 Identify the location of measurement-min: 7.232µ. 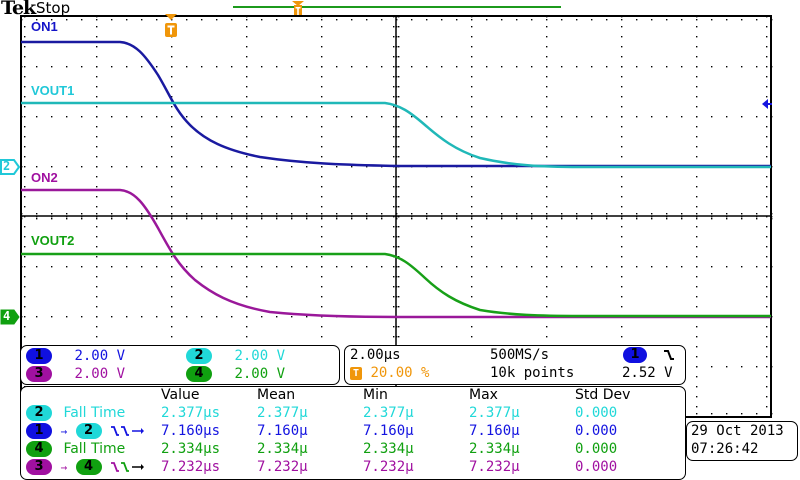
(388, 467).